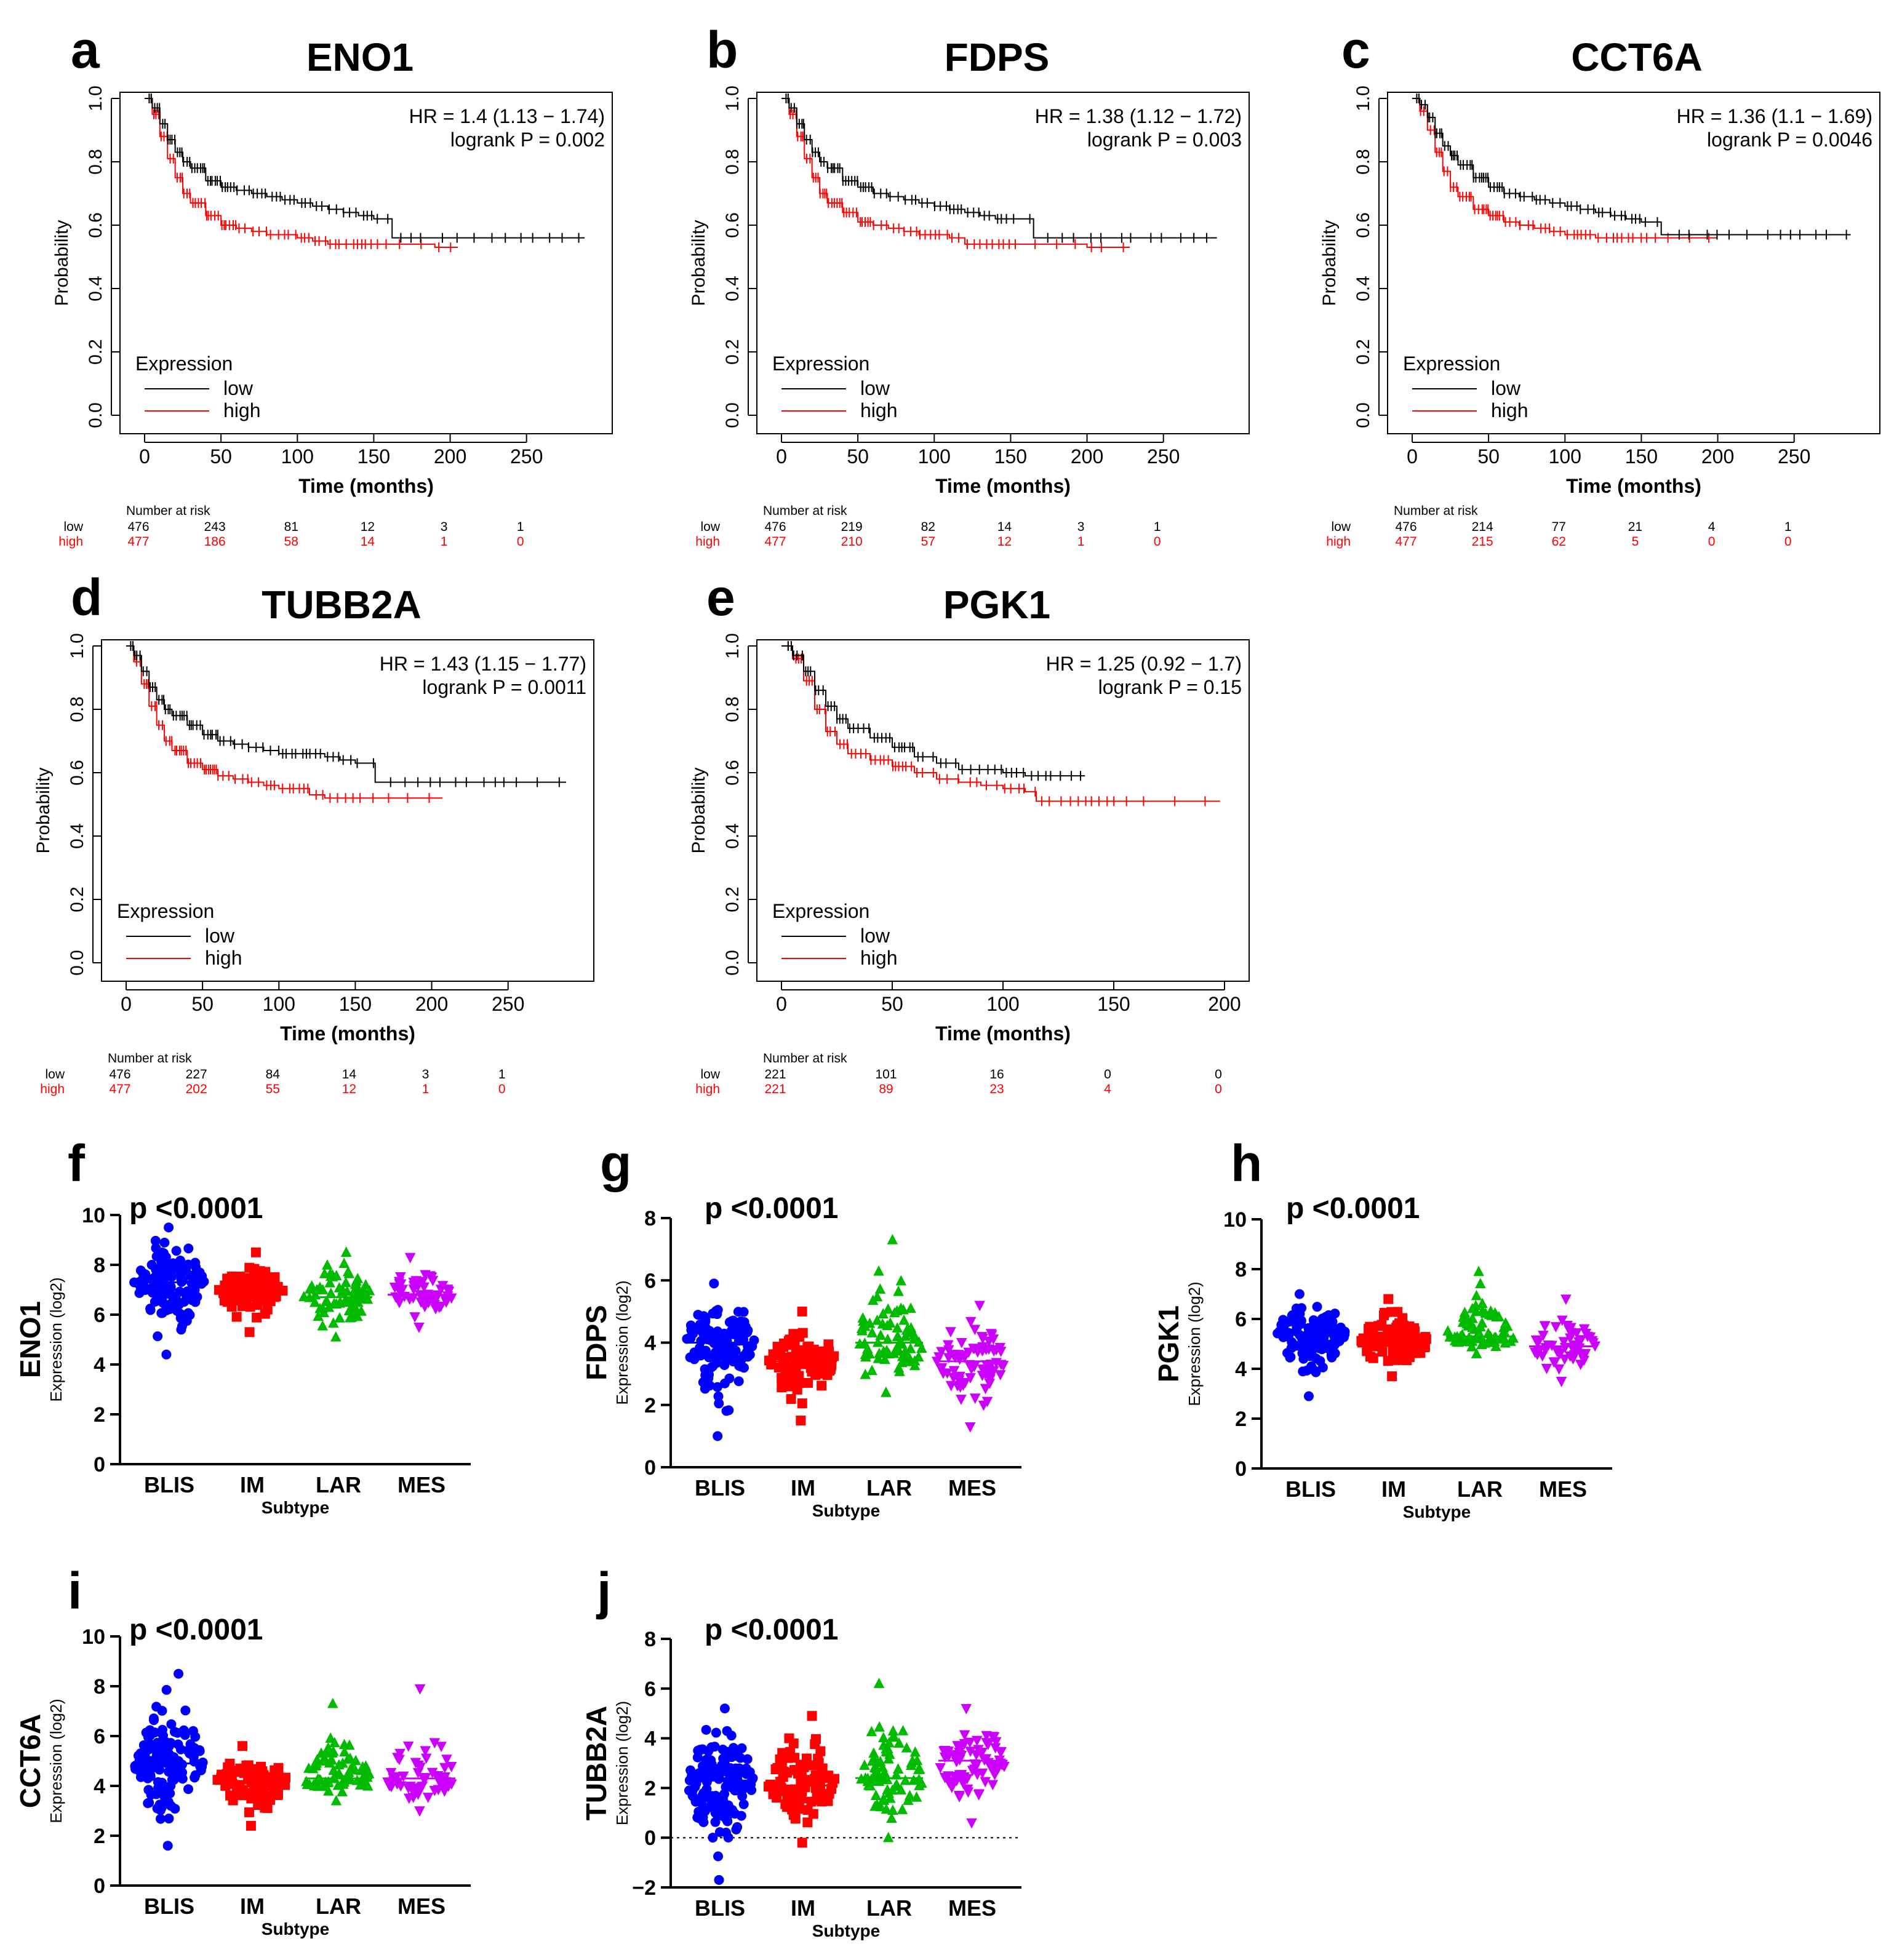 This screenshot has width=1902, height=1960. Describe the element at coordinates (732, 709) in the screenshot. I see `y-tick-label-e: 0.8` at that location.